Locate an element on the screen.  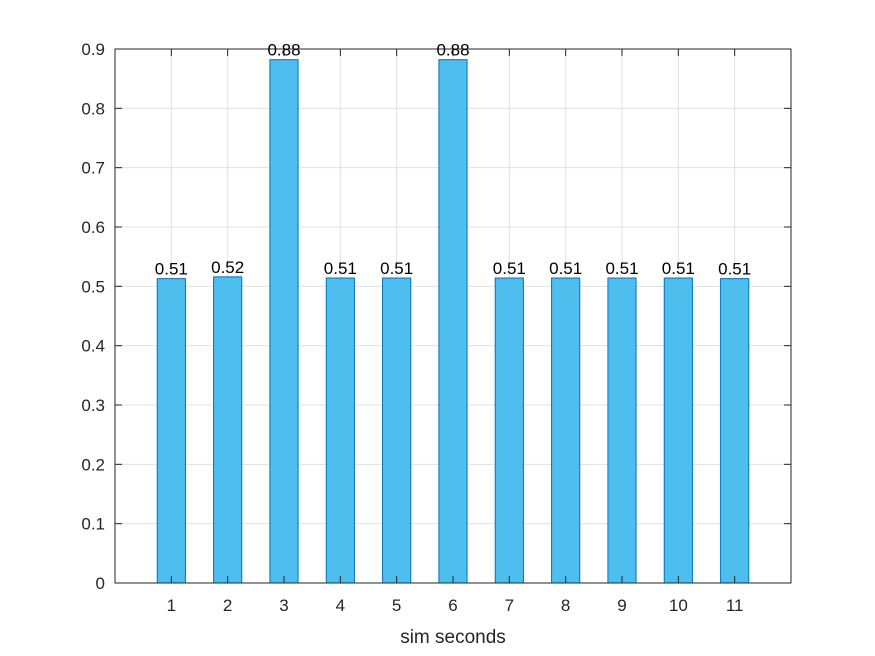
y-tick-label: 0.7 is located at coordinates (93, 168).